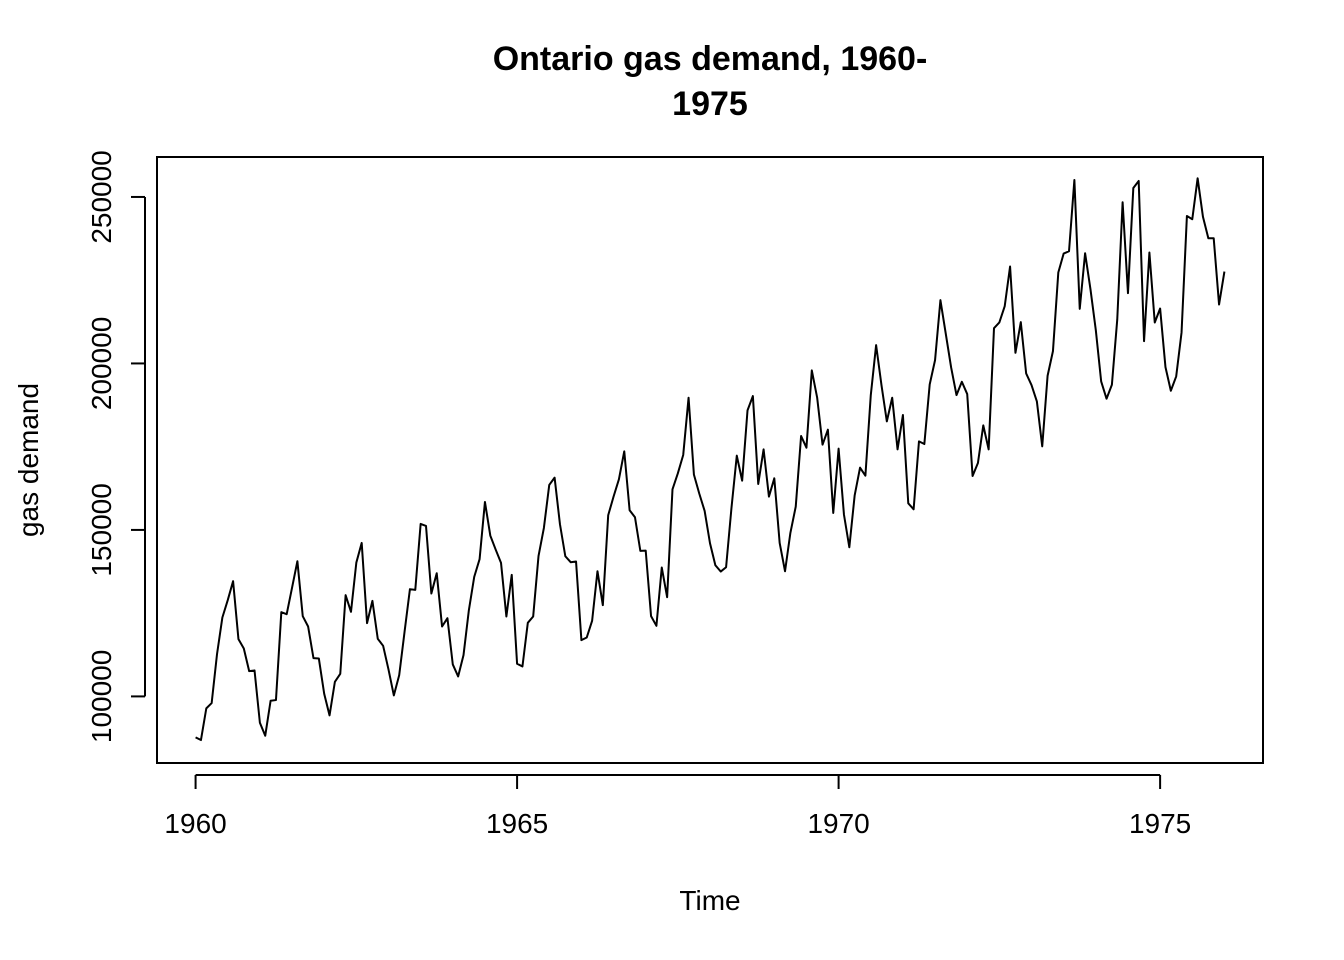 The width and height of the screenshot is (1344, 960). Describe the element at coordinates (101, 529) in the screenshot. I see `y-tick-label: 150000` at that location.